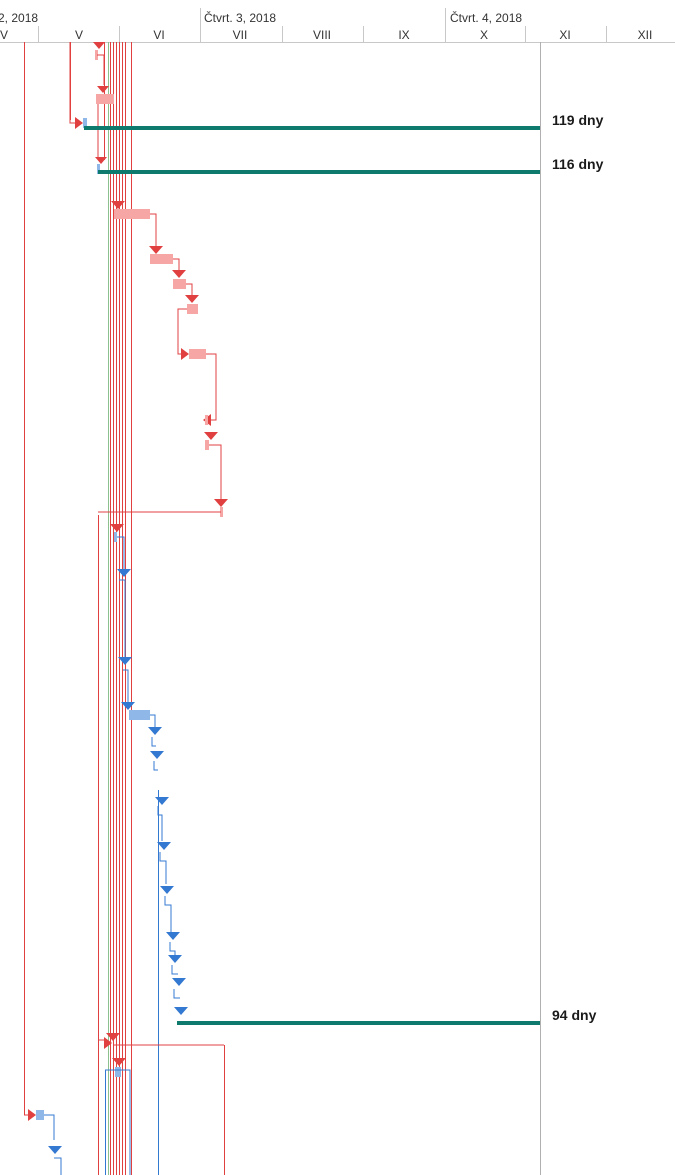 The width and height of the screenshot is (675, 1175). What do you see at coordinates (240, 18) in the screenshot?
I see `quarter-label-q3: Čtvrt. 3, 2018` at bounding box center [240, 18].